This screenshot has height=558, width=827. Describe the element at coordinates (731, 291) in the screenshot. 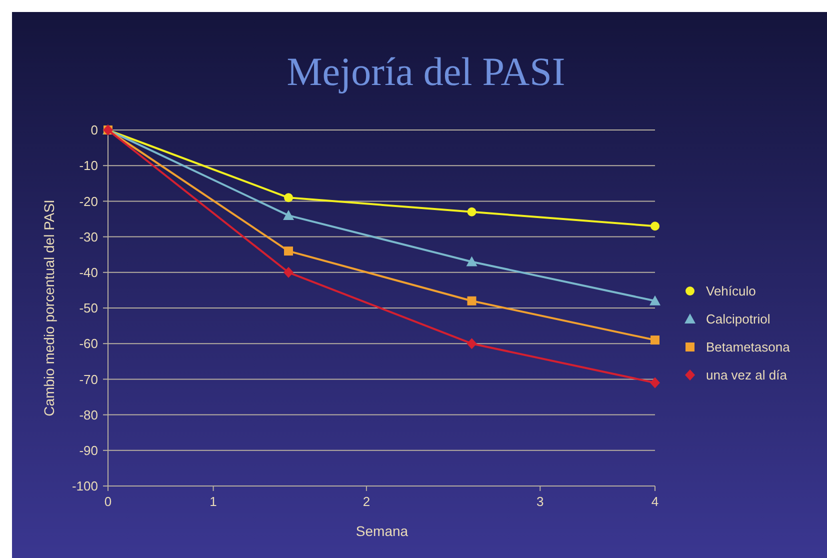

I see `legend-label: Vehículo` at that location.